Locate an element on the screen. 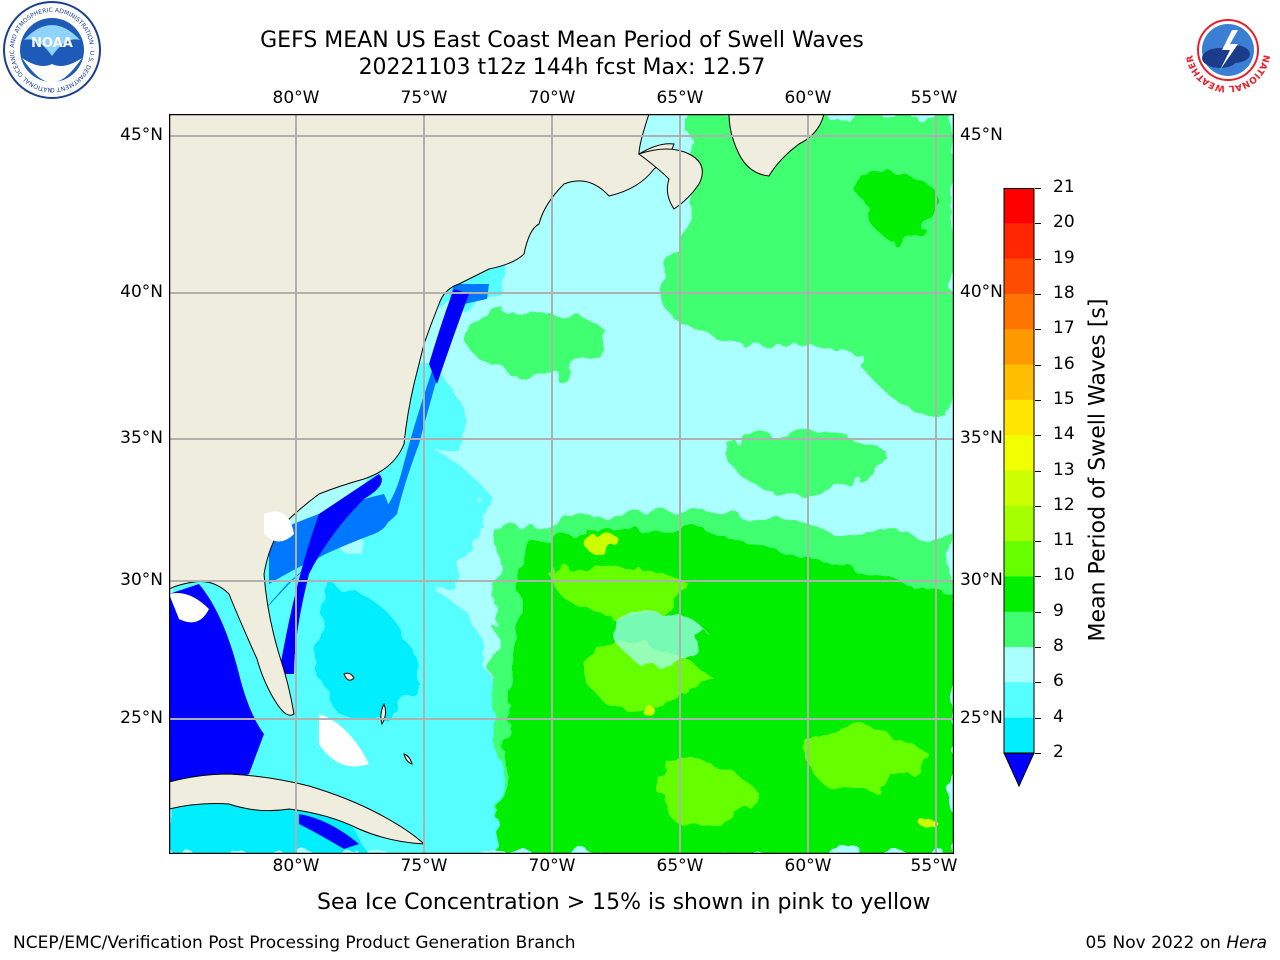  lat-label-right: 25°N is located at coordinates (981, 718).